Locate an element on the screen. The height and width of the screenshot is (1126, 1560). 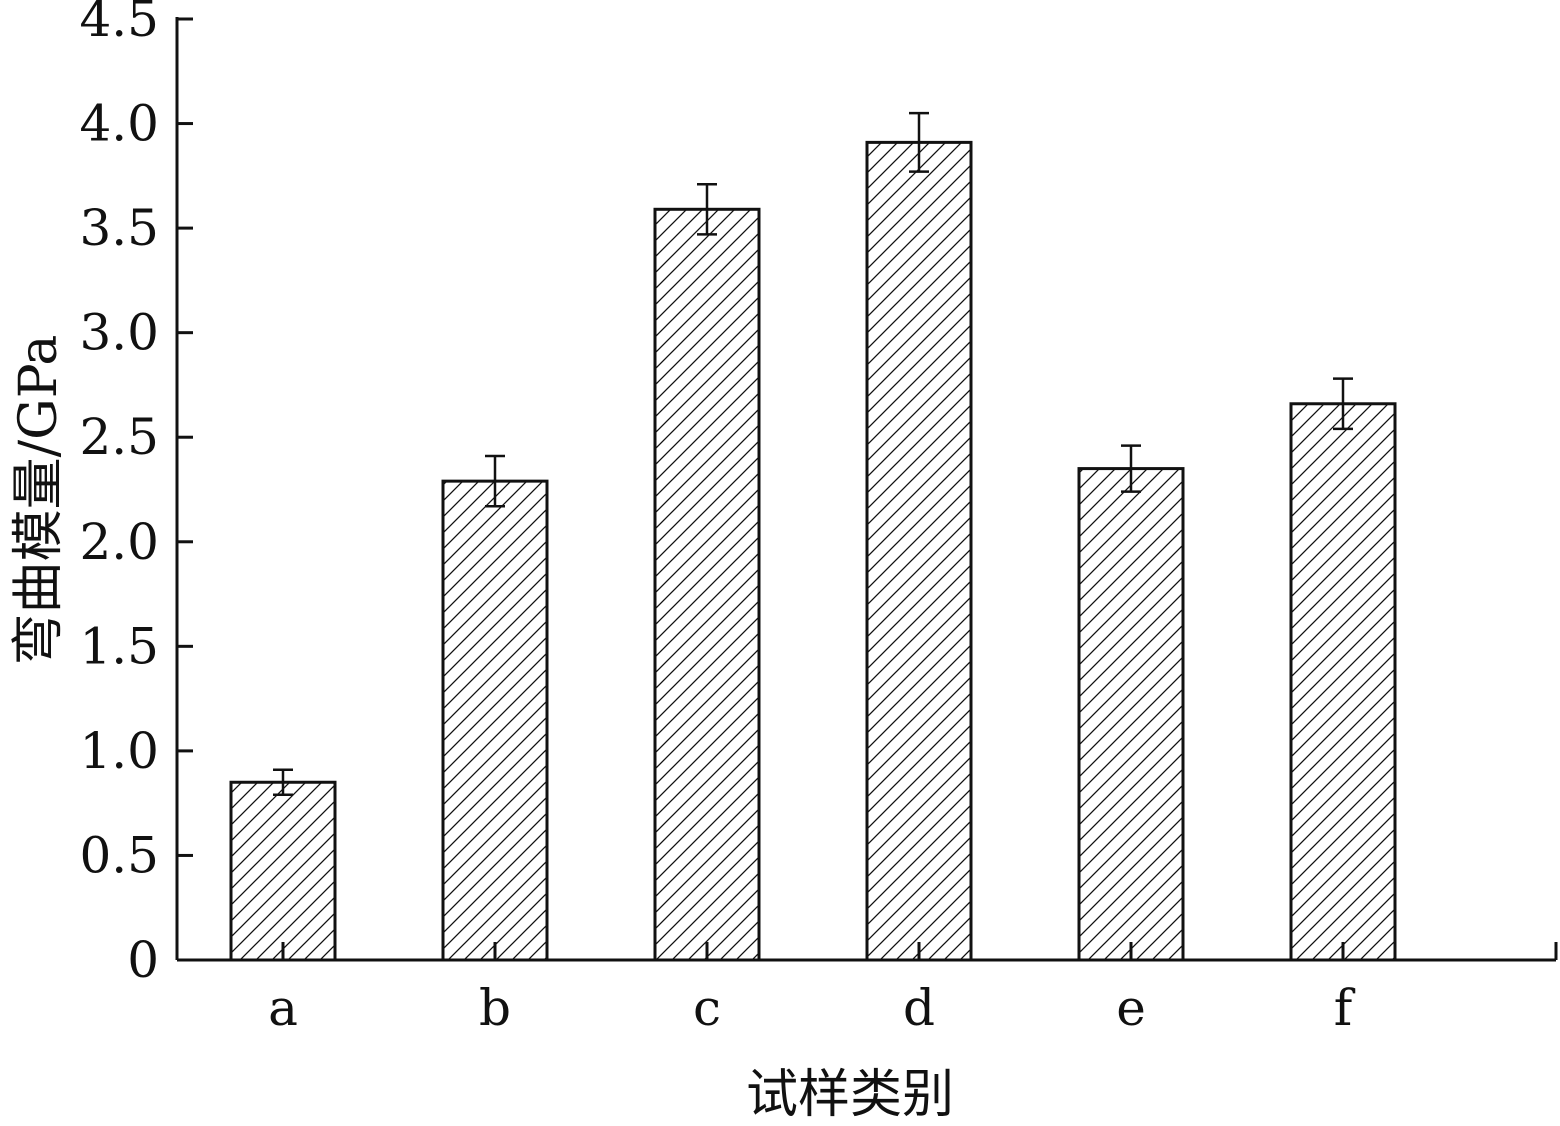
error-bar-d is located at coordinates (919, 142).